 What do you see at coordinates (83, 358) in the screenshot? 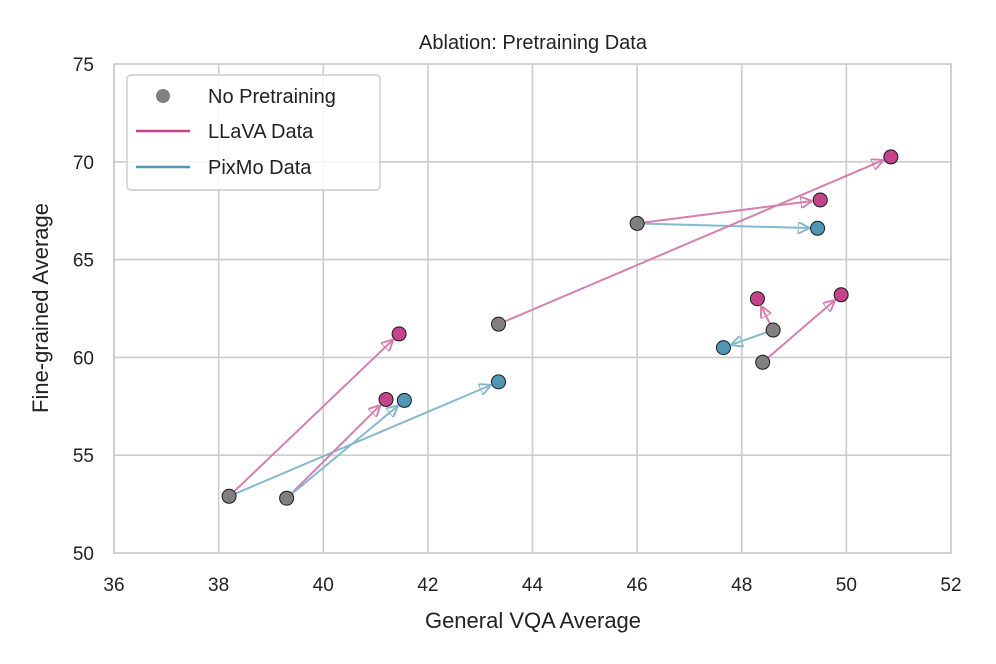
I see `y-tick-label: 60` at bounding box center [83, 358].